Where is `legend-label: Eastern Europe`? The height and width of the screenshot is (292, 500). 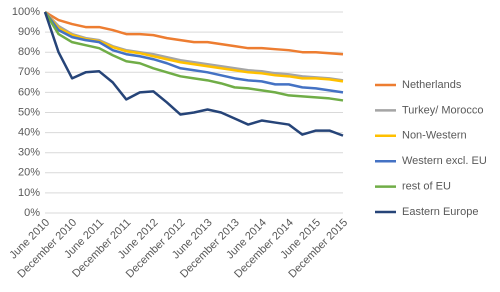
legend-label: Eastern Europe is located at coordinates (440, 212).